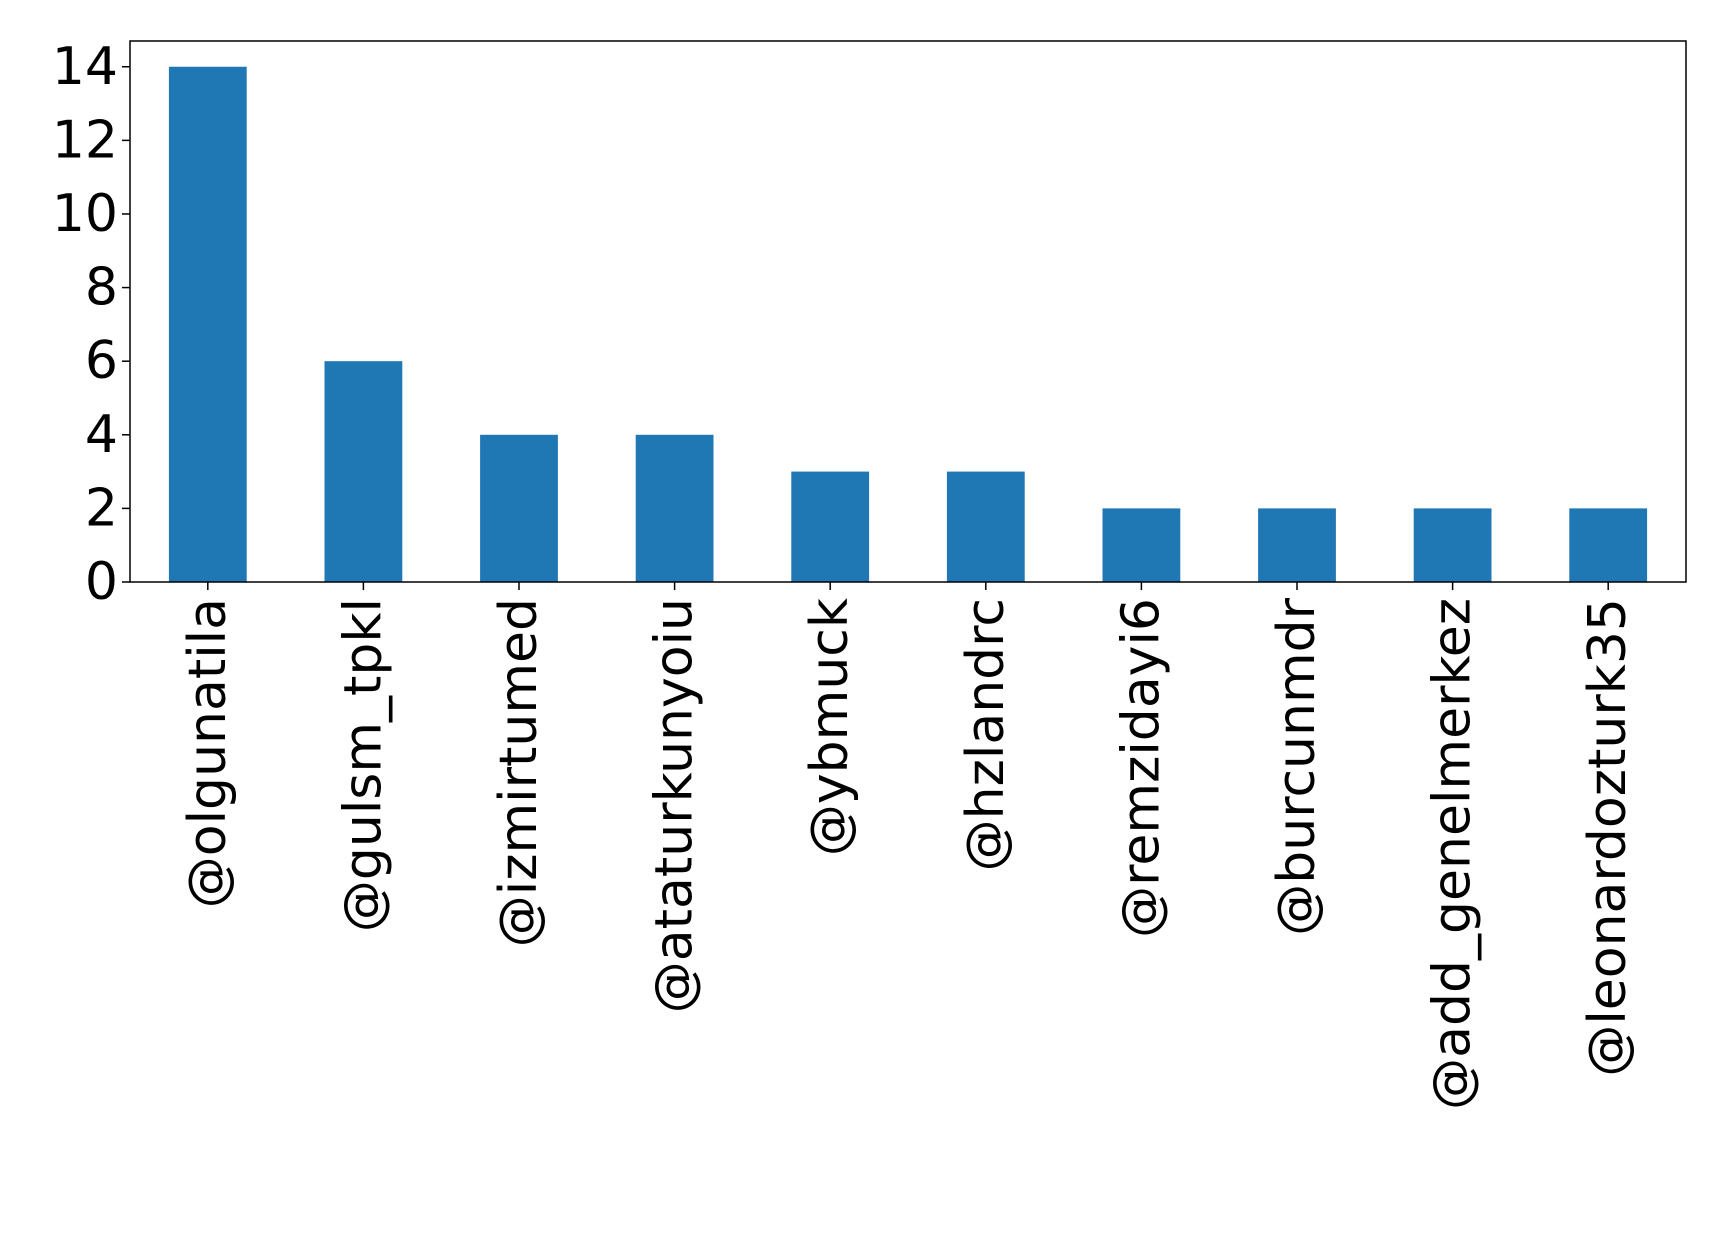  What do you see at coordinates (101, 508) in the screenshot?
I see `y-tick-label: 2` at bounding box center [101, 508].